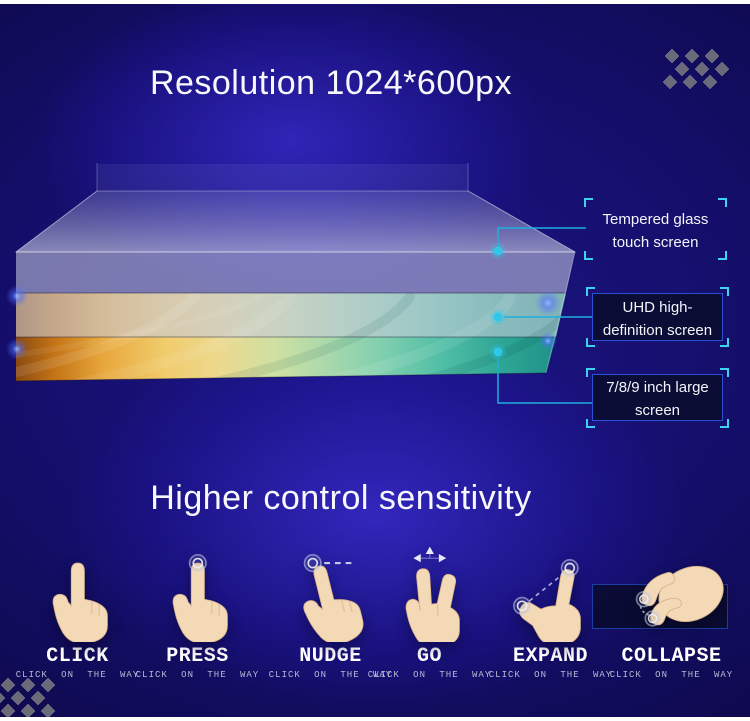 The image size is (750, 721). I want to click on gesture-label: EXPAND, so click(550, 656).